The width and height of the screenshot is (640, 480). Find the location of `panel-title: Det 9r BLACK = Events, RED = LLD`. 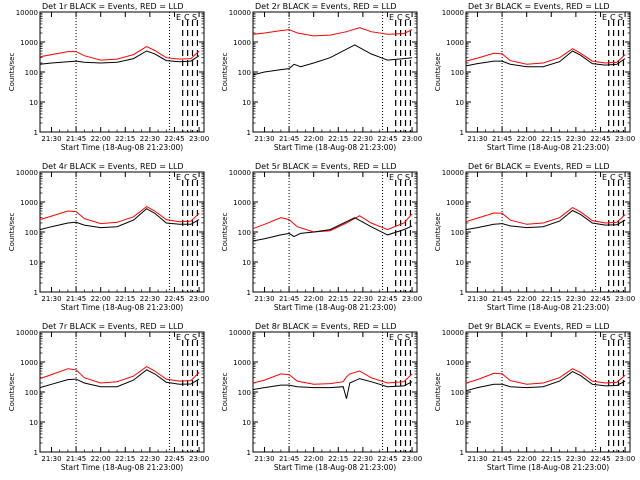

panel-title: Det 9r BLACK = Events, RED = LLD is located at coordinates (539, 326).